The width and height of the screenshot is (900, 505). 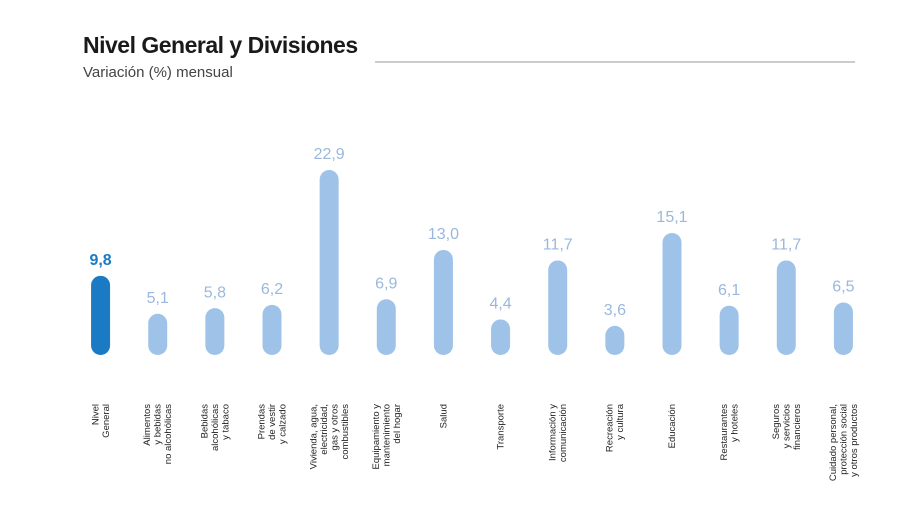 What do you see at coordinates (729, 290) in the screenshot?
I see `value-label: 6,1` at bounding box center [729, 290].